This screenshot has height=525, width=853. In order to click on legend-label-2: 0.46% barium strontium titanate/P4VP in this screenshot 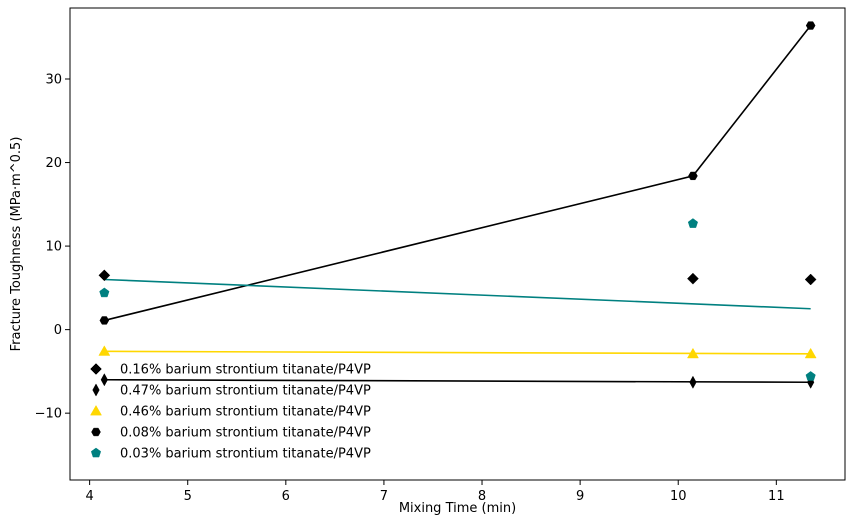, I will do `click(245, 412)`.